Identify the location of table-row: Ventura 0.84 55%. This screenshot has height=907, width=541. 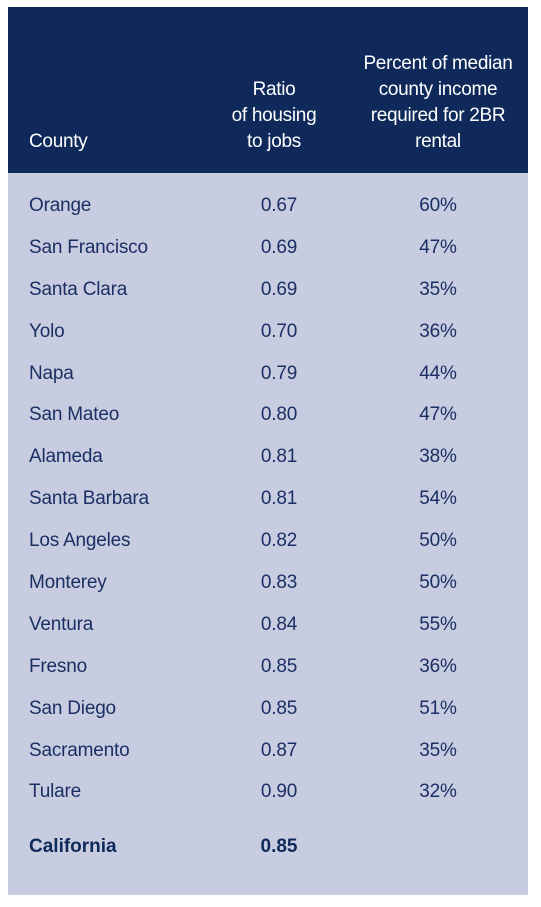
(268, 625).